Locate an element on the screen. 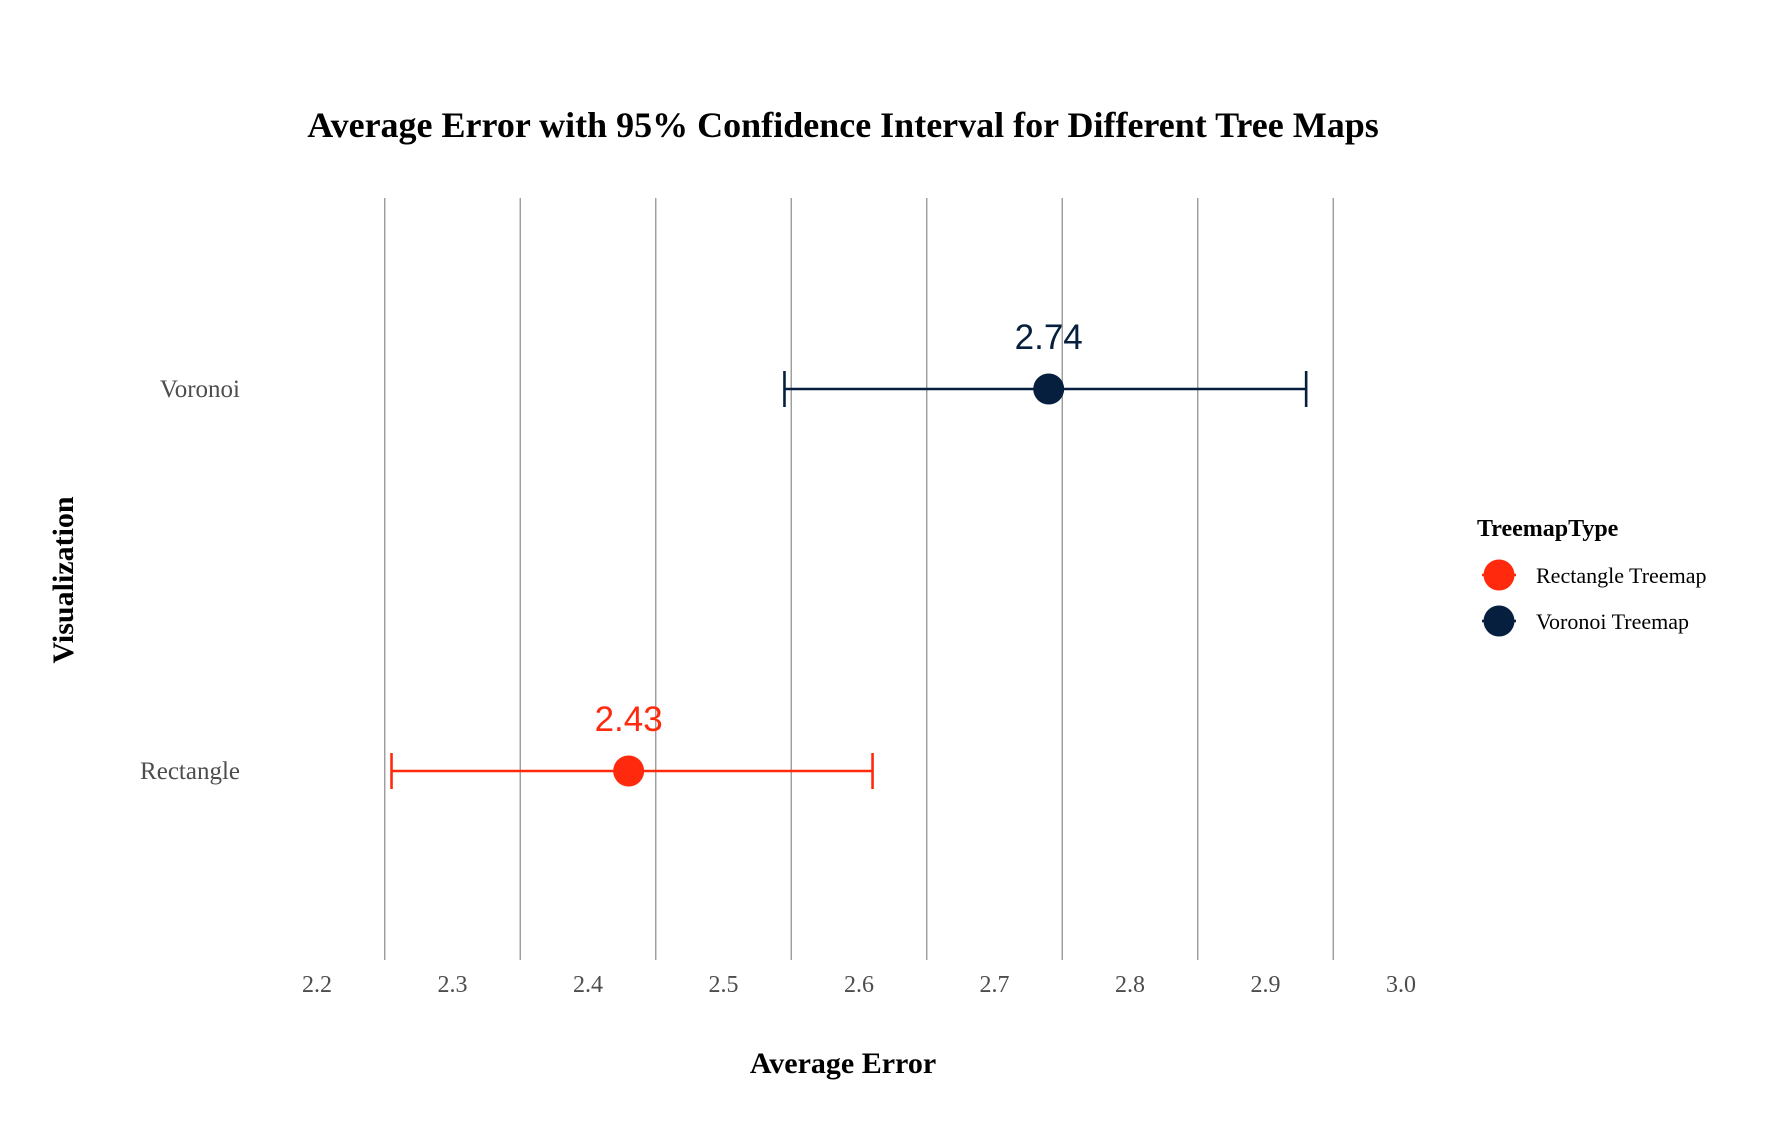 The image size is (1782, 1134). series-voronoi: 2.74 is located at coordinates (1045, 362).